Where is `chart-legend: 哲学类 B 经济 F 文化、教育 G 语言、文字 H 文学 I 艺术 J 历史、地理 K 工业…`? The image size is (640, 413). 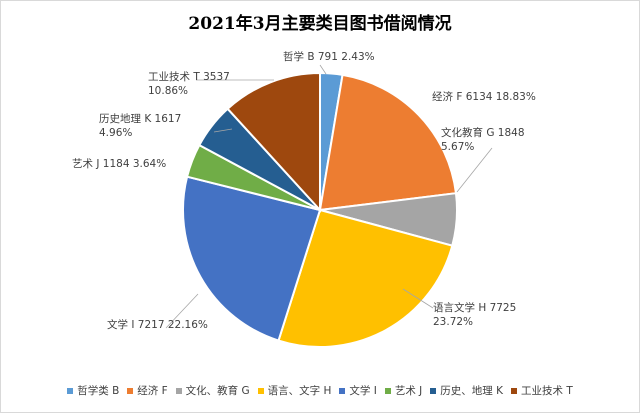 chart-legend: 哲学类 B 经济 F 文化、教育 G 语言、文字 H 文学 I 艺术 J 历史、地理 K 工业… is located at coordinates (320, 390).